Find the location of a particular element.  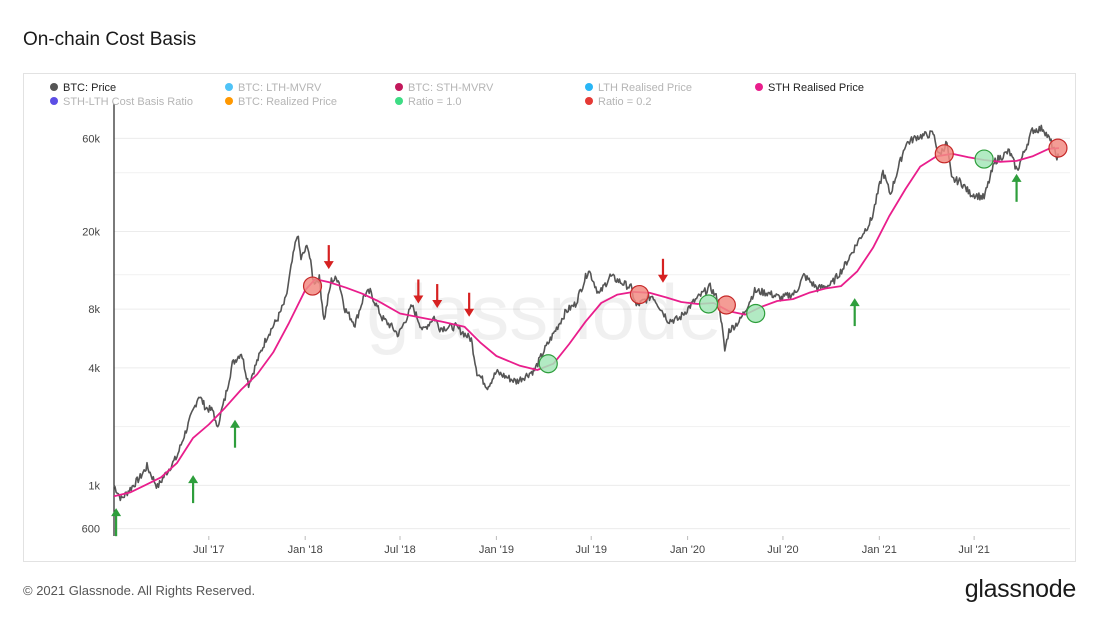

legend-item: LTH Realised Price is located at coordinates (638, 88).